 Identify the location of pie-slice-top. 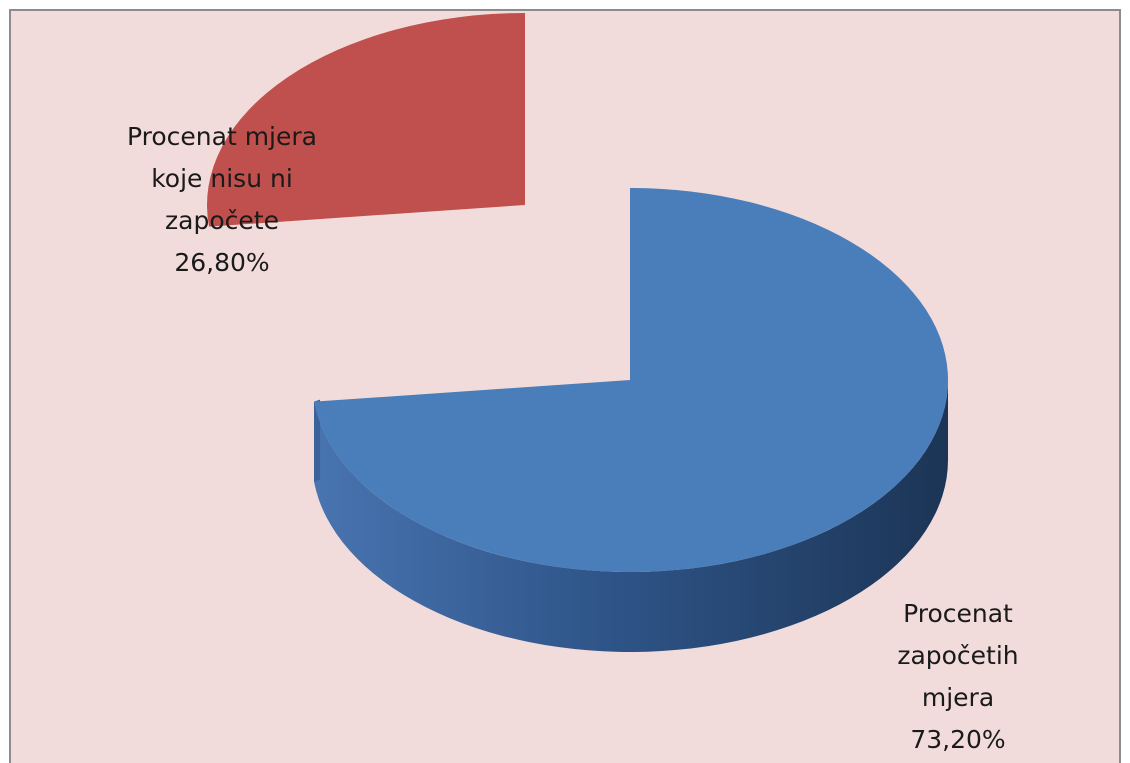
(366, 120).